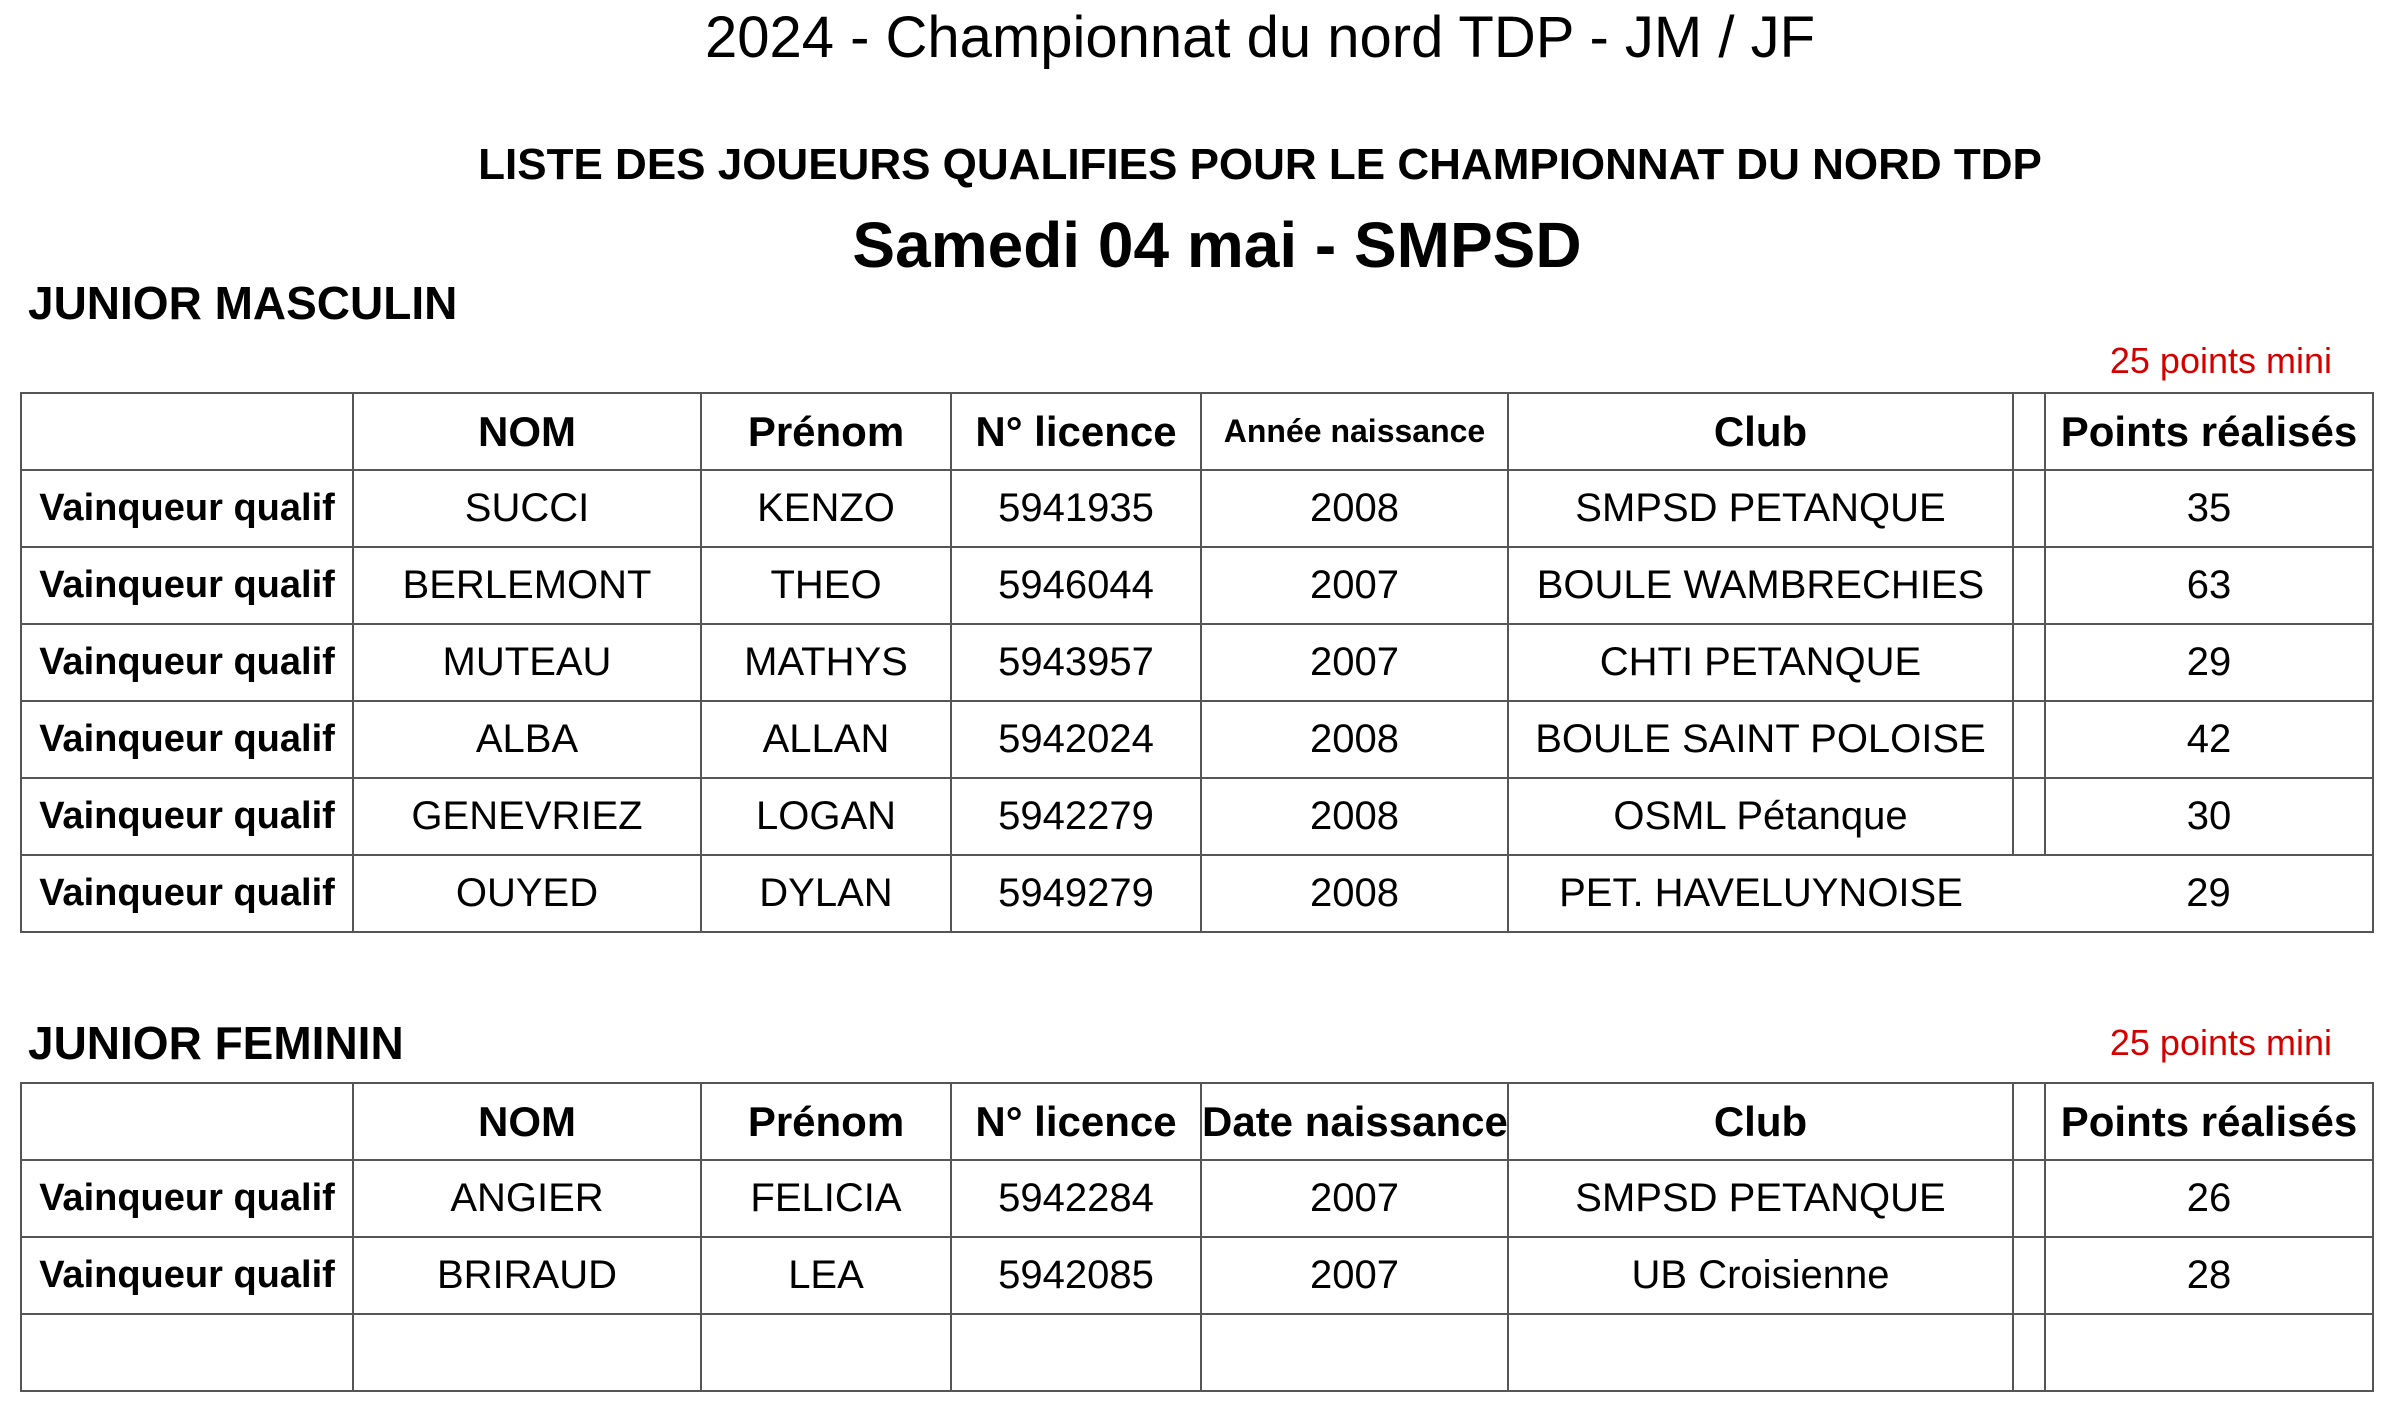 This screenshot has width=2384, height=1406. I want to click on cell-points: 35, so click(2209, 508).